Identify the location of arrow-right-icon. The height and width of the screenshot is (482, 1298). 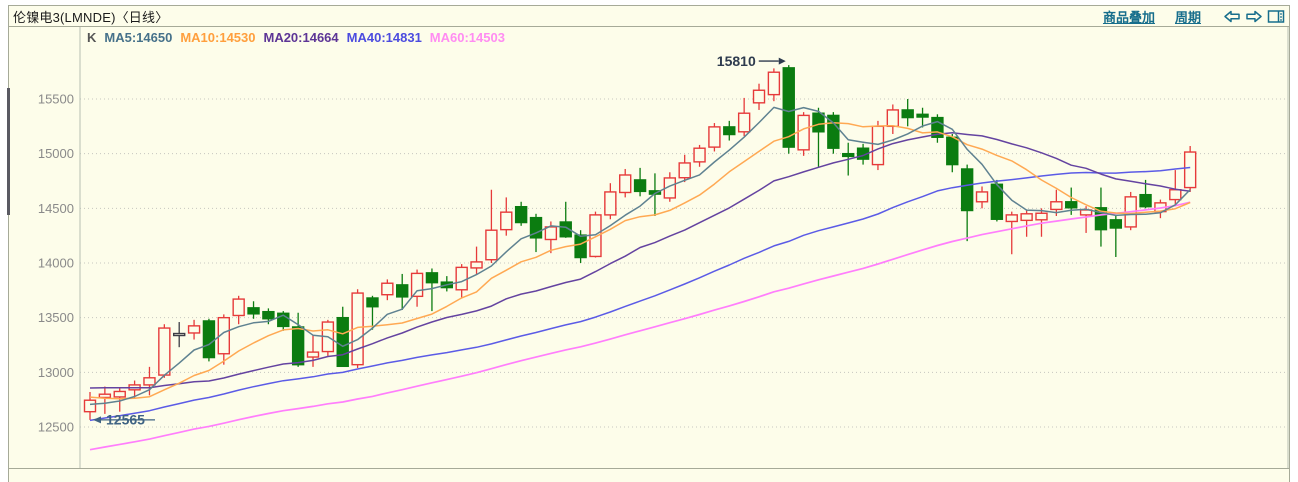
(1253, 16).